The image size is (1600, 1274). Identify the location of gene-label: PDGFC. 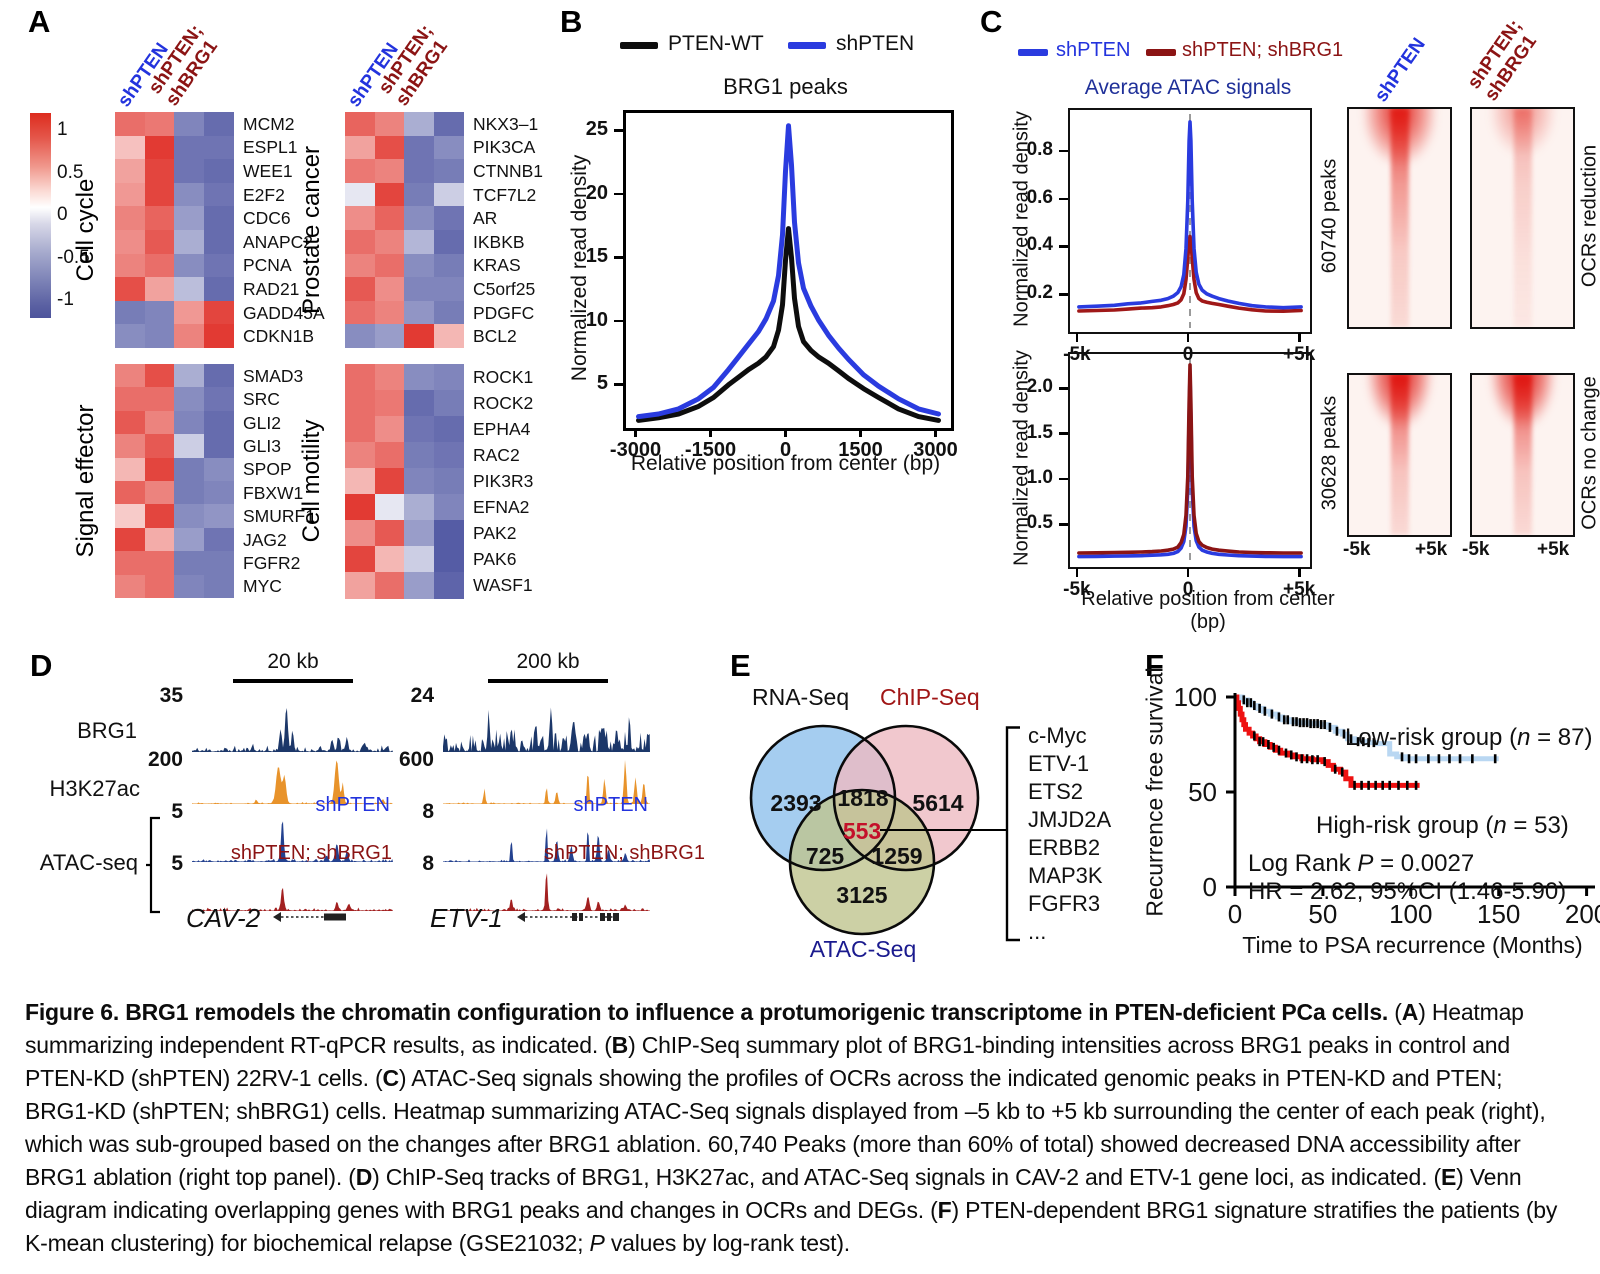
(504, 312).